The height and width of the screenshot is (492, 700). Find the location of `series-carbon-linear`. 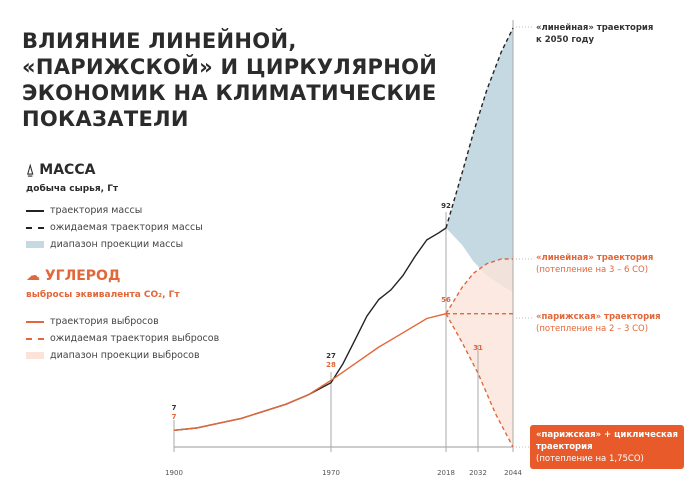

series-carbon-linear is located at coordinates (479, 286).